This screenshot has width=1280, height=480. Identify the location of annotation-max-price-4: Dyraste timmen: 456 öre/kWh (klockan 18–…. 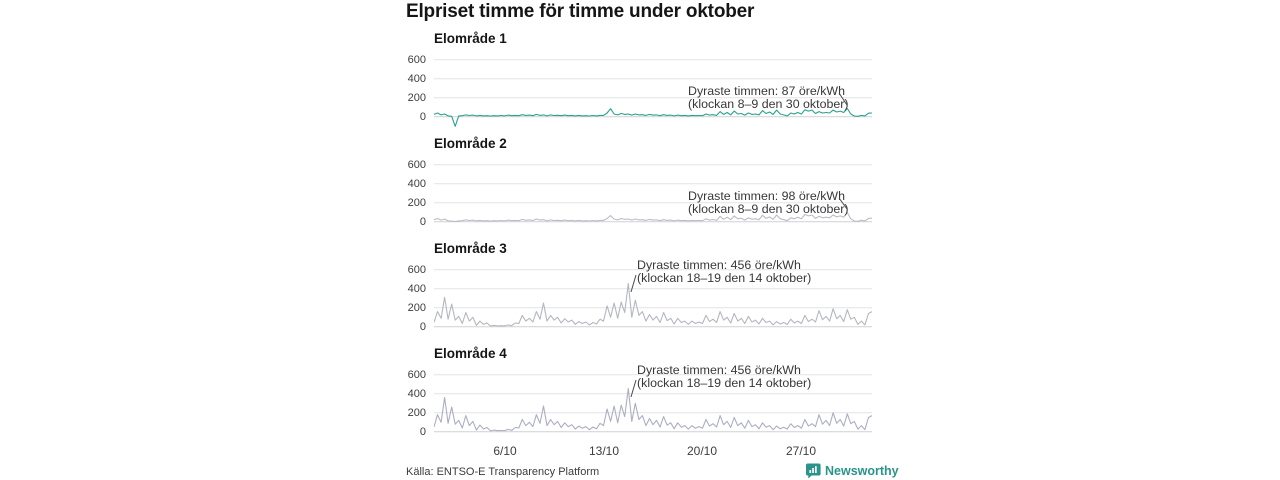
(724, 377).